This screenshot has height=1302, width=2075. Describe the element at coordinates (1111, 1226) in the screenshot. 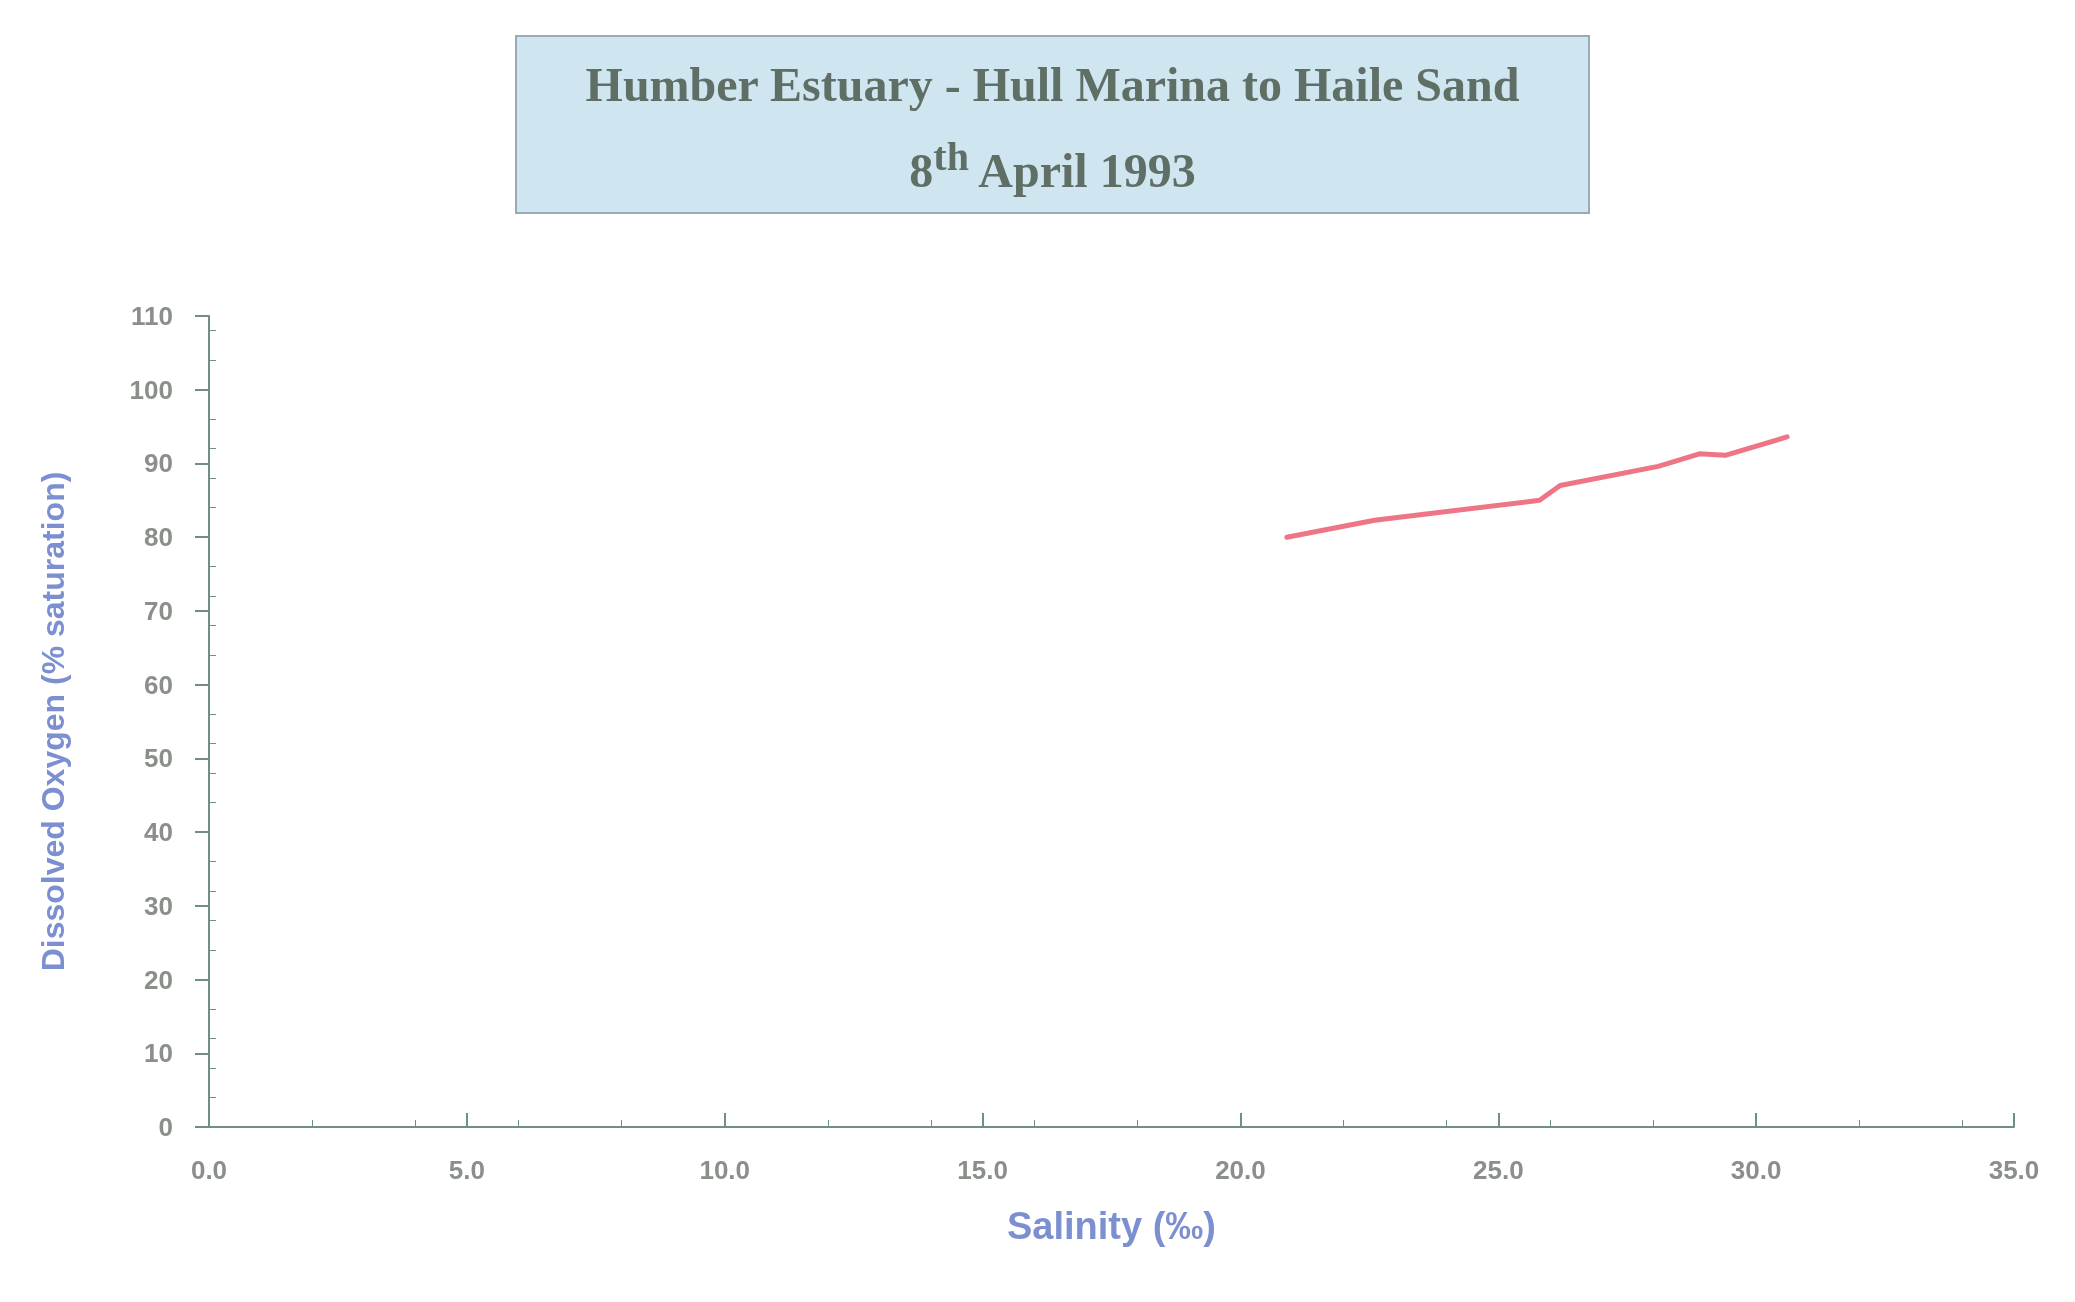

I see `x-axis-title: Salinity (‰)` at that location.